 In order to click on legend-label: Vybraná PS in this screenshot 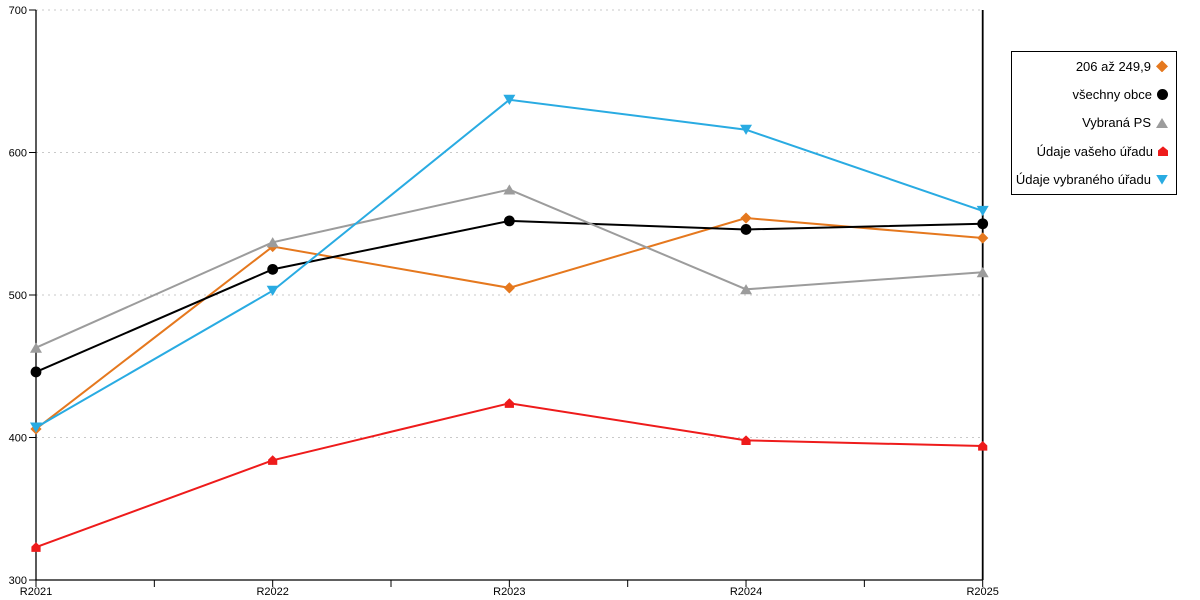, I will do `click(1116, 123)`.